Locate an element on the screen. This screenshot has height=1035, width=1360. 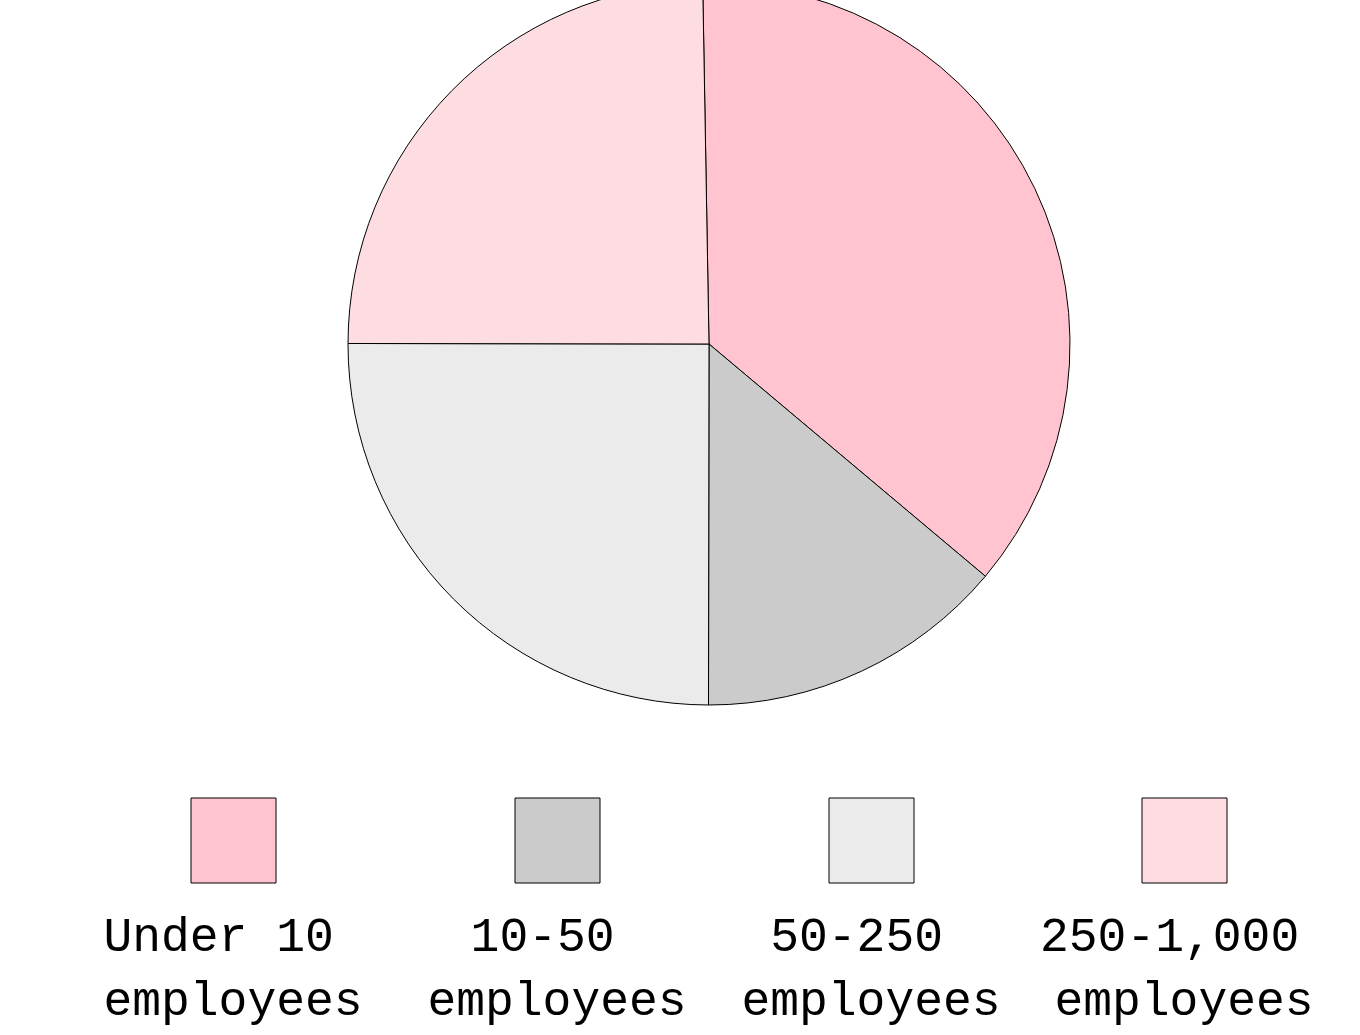
legend-label: 50-250 employees is located at coordinates (871, 970).